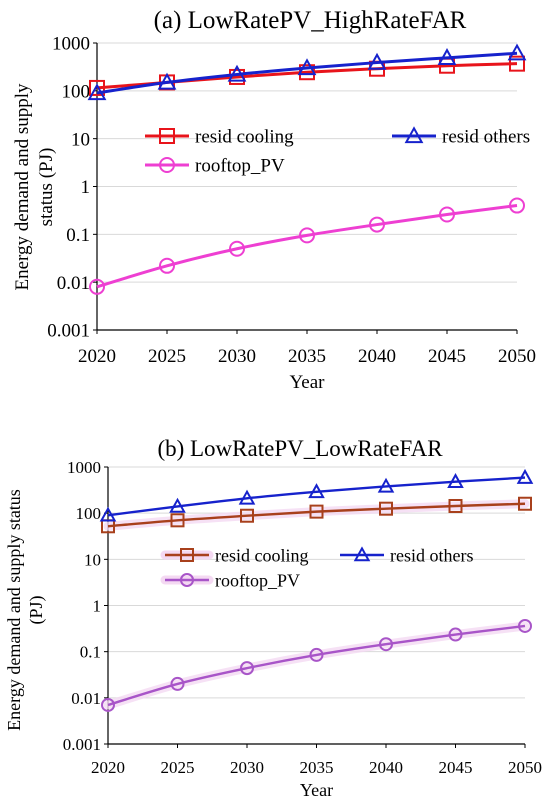 This screenshot has width=550, height=808. What do you see at coordinates (46, 187) in the screenshot?
I see `y-axis-label: status (PJ)` at bounding box center [46, 187].